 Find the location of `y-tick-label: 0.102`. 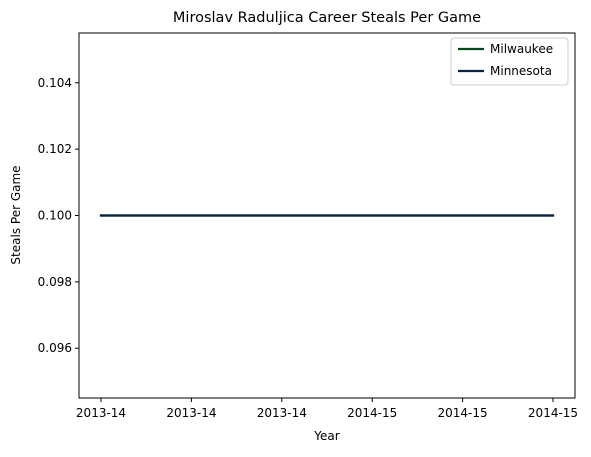

y-tick-label: 0.102 is located at coordinates (55, 149).